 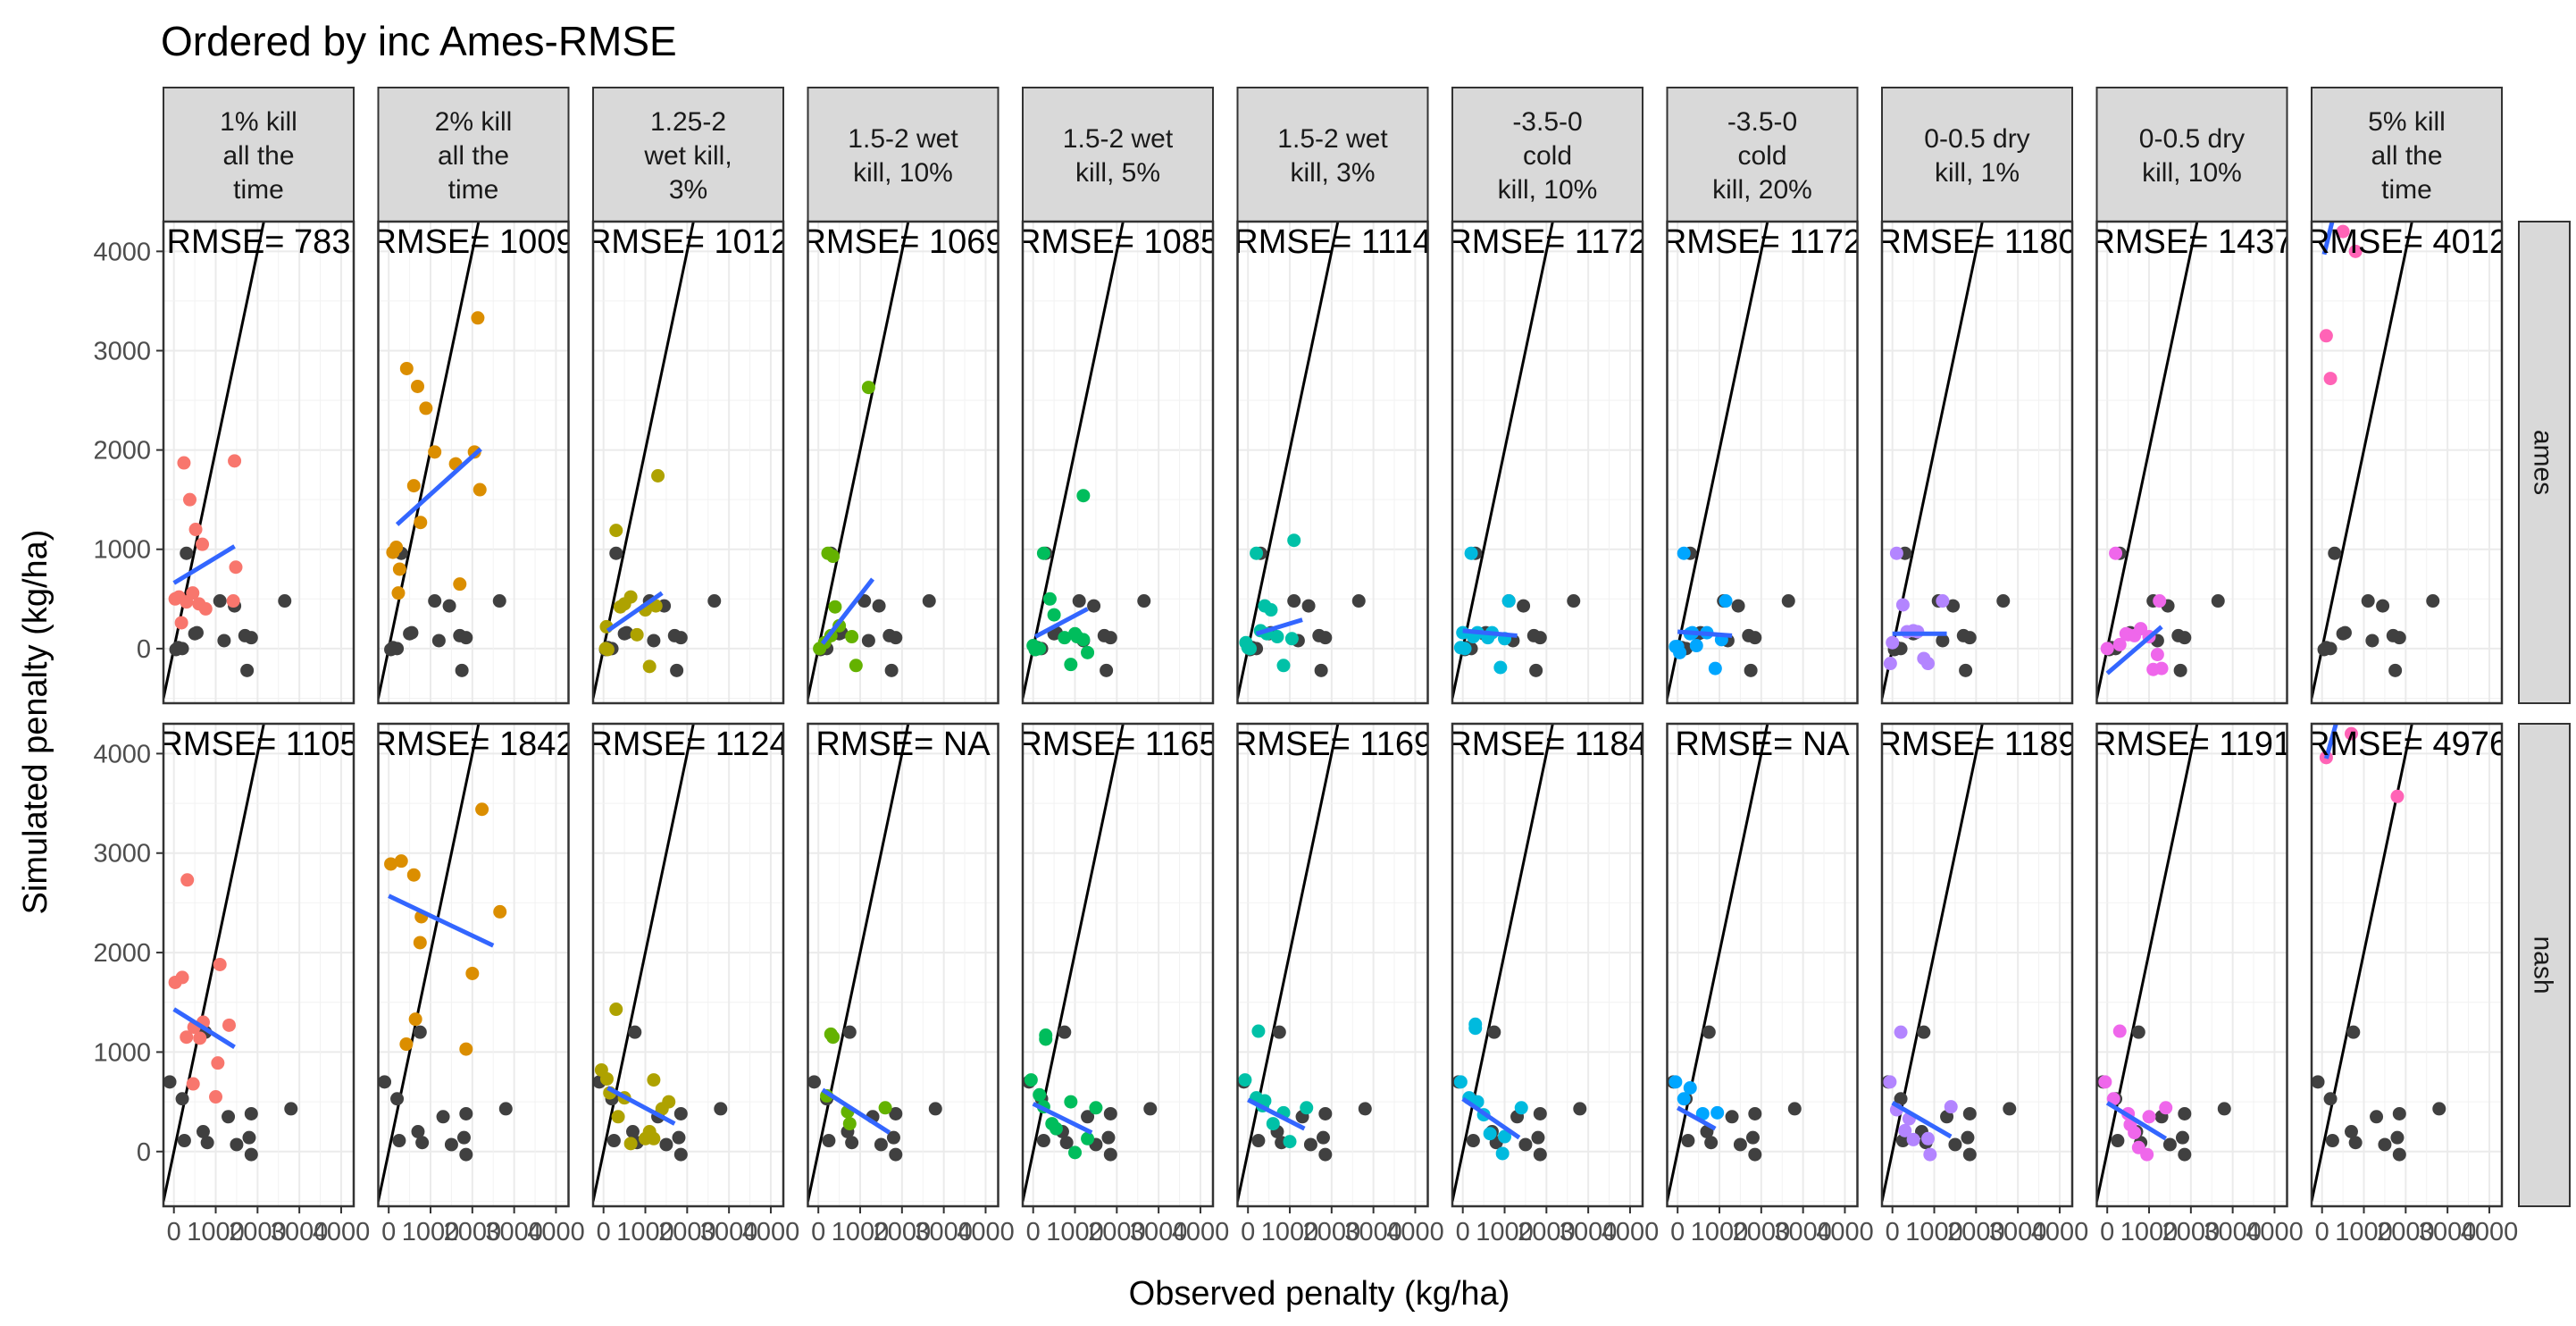 I want to click on rmse-label: RMSE= 1105, so click(x=258, y=744).